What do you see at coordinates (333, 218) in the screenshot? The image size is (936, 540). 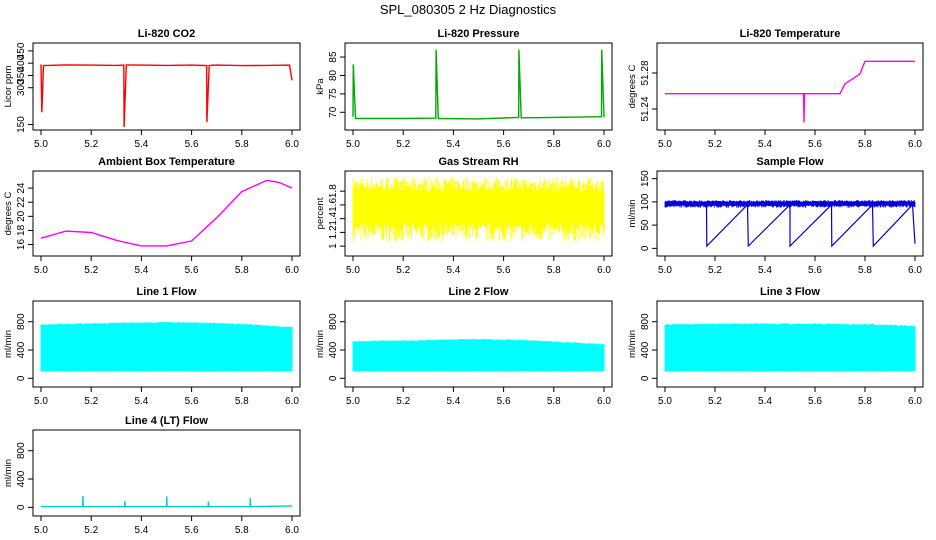 I see `y-tick-label: 1.4` at bounding box center [333, 218].